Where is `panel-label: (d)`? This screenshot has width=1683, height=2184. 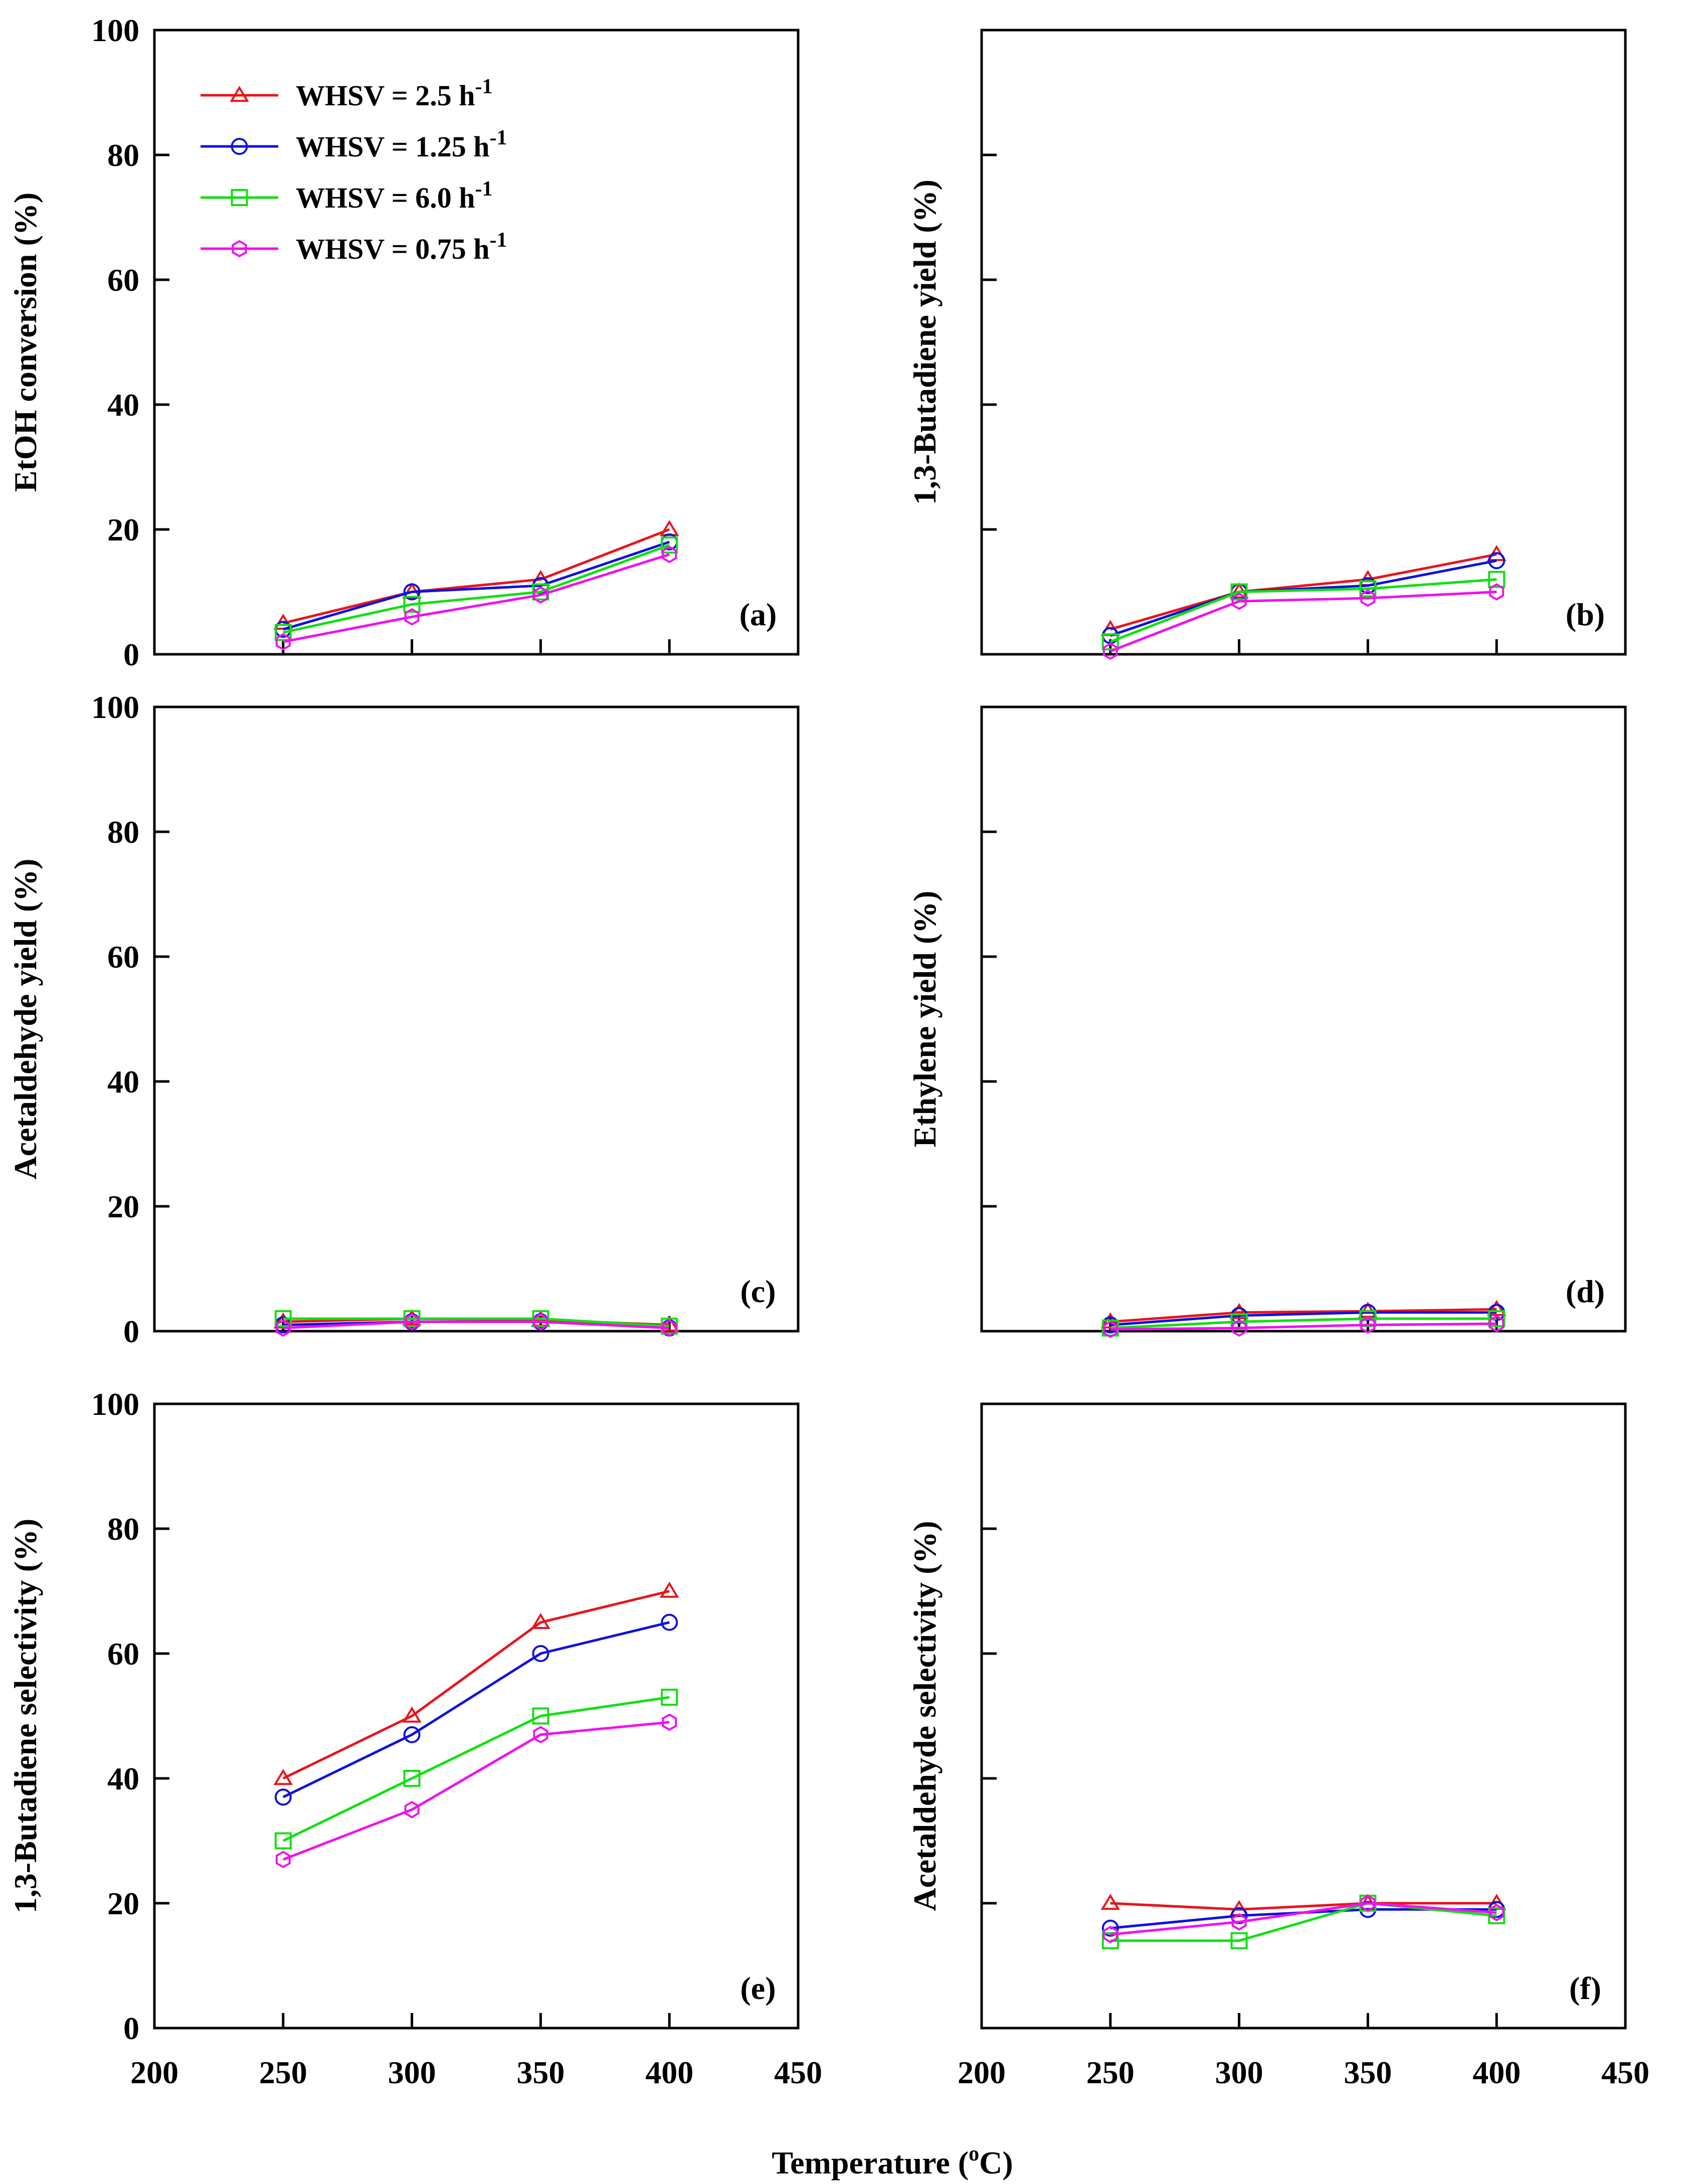 panel-label: (d) is located at coordinates (1585, 1291).